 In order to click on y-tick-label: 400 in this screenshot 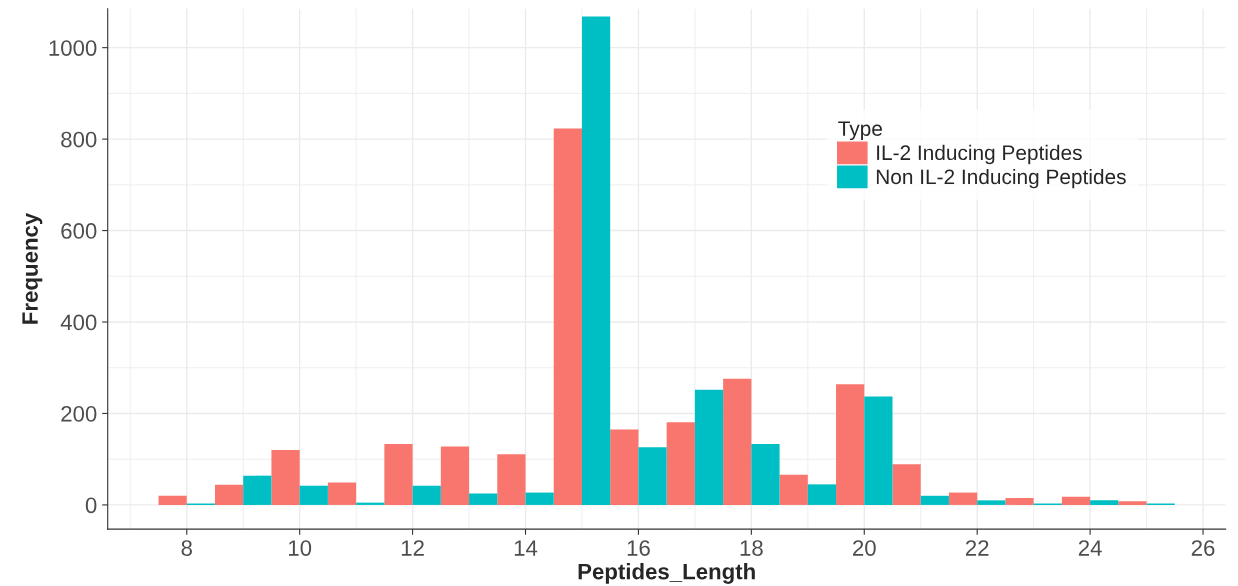, I will do `click(78, 322)`.